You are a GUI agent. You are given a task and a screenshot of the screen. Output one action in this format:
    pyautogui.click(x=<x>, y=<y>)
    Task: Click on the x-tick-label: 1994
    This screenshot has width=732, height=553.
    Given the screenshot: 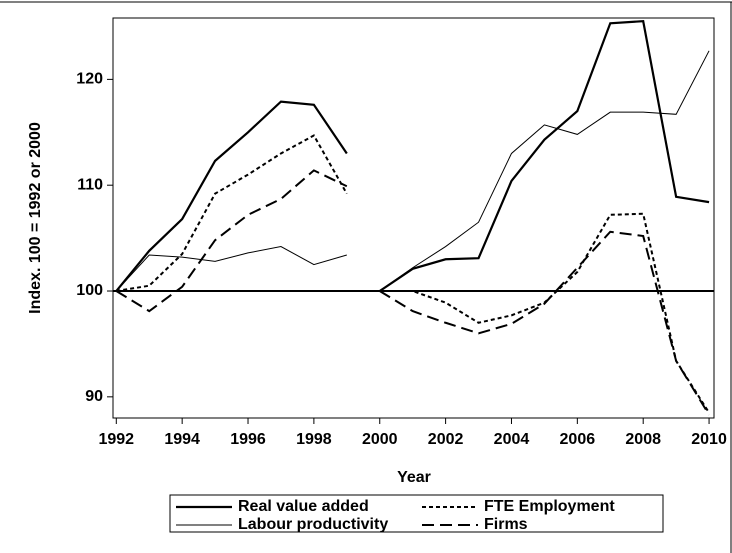 What is the action you would take?
    pyautogui.click(x=182, y=439)
    